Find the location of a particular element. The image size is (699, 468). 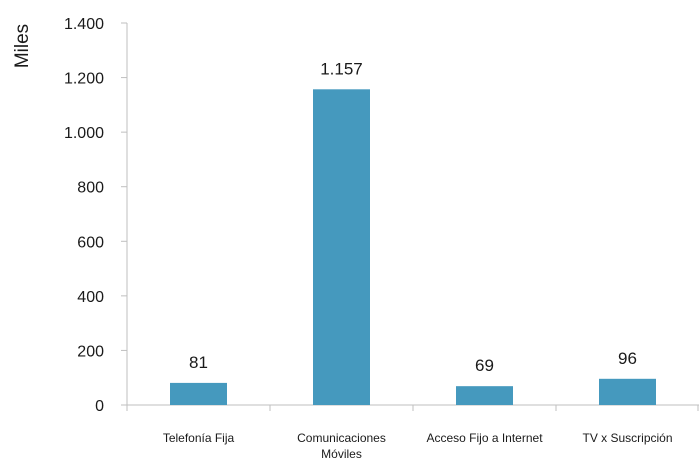

y-tick-label: 1.400 is located at coordinates (84, 24).